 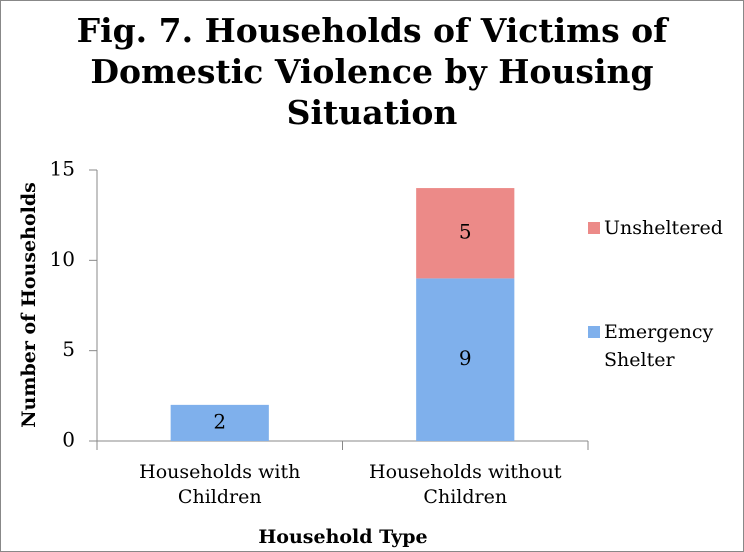 What do you see at coordinates (465, 484) in the screenshot?
I see `x-tick-label: Households without Children` at bounding box center [465, 484].